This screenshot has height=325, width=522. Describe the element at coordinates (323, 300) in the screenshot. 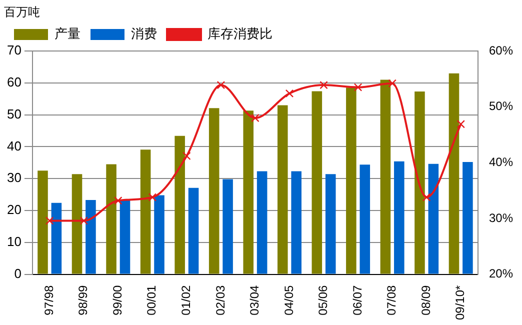

I see `x-tick-label: 05/06` at that location.